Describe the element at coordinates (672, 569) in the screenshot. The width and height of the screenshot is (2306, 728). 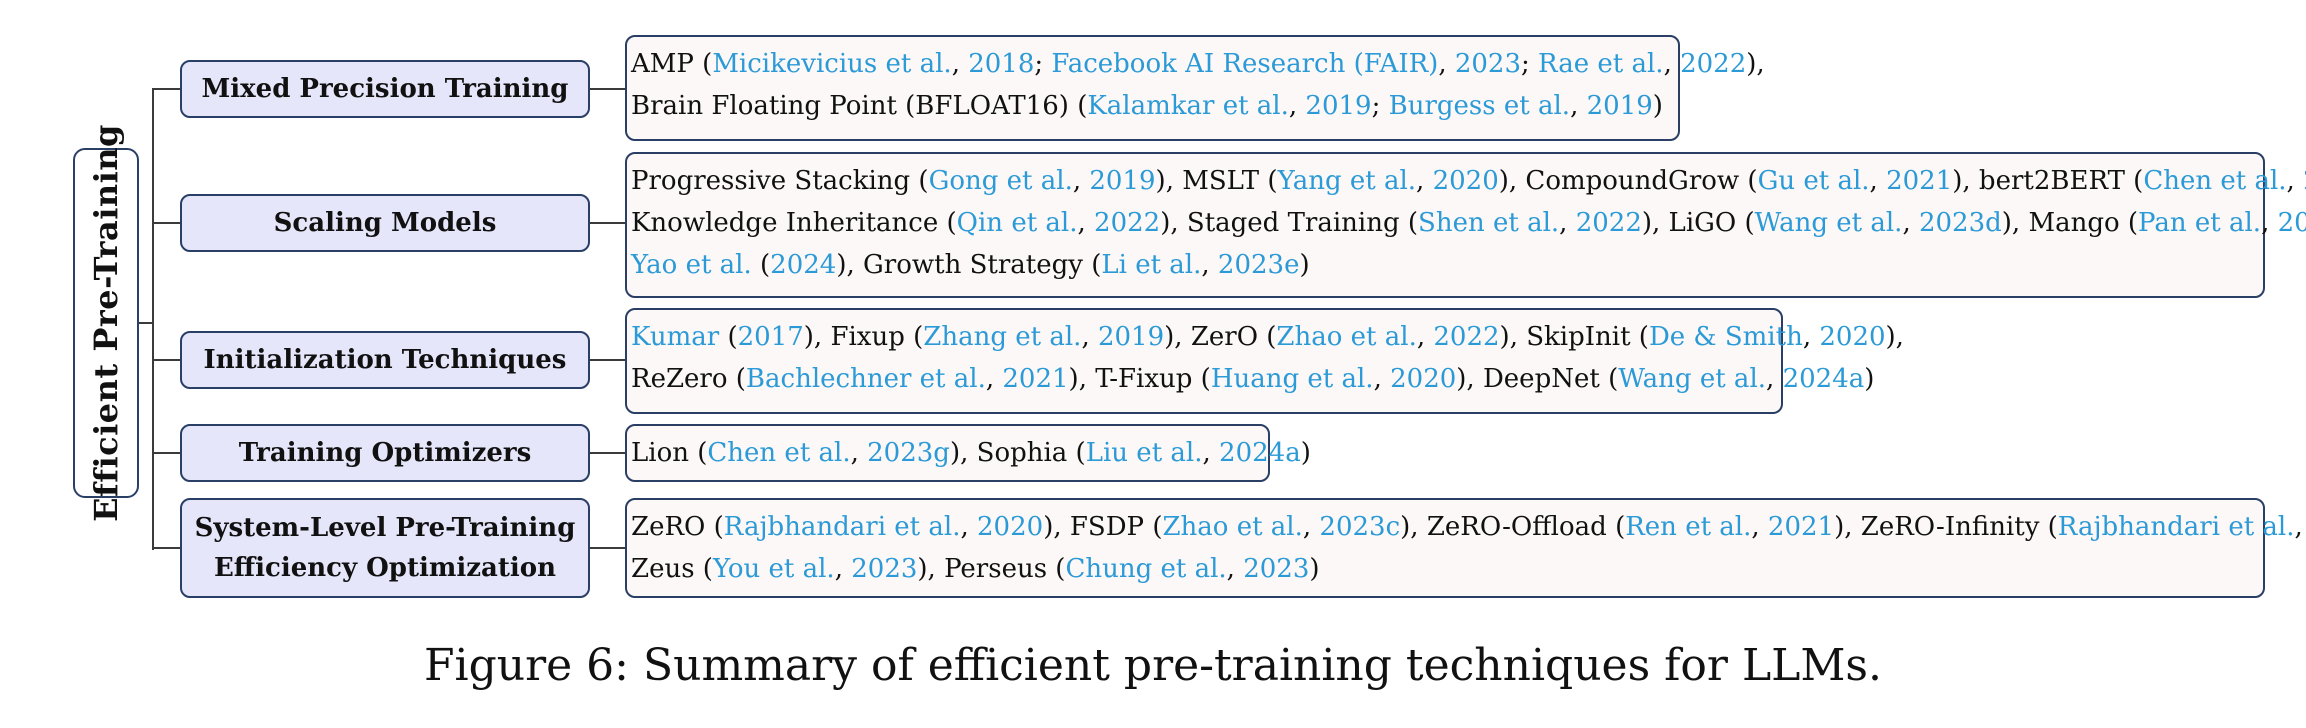
I see `leaf-text: Zeus (` at that location.